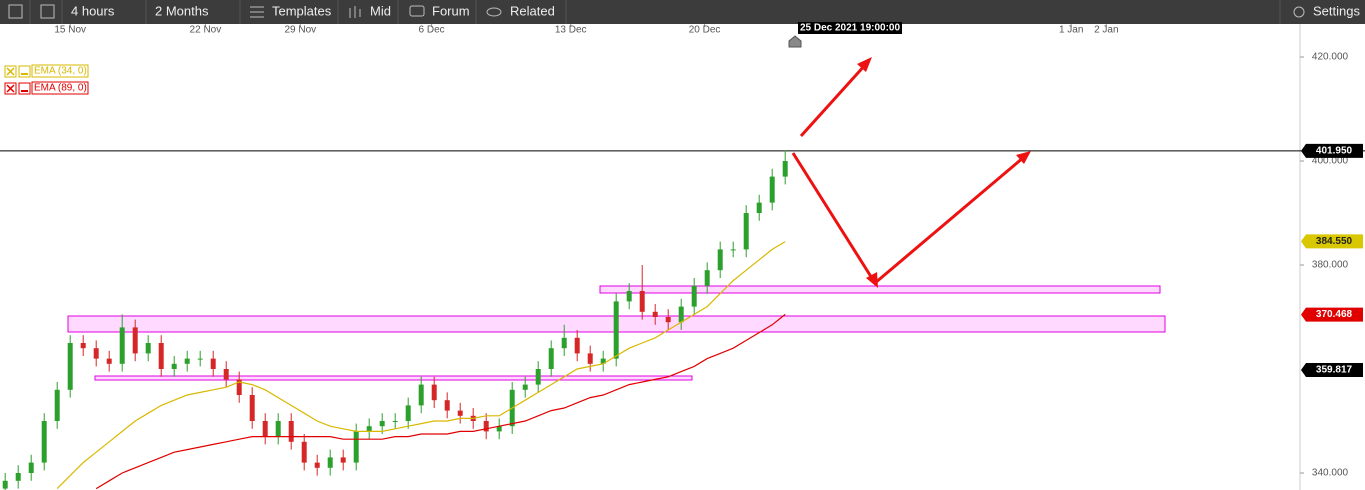 The height and width of the screenshot is (490, 1365). Describe the element at coordinates (1299, 12) in the screenshot. I see `settings-icon` at that location.